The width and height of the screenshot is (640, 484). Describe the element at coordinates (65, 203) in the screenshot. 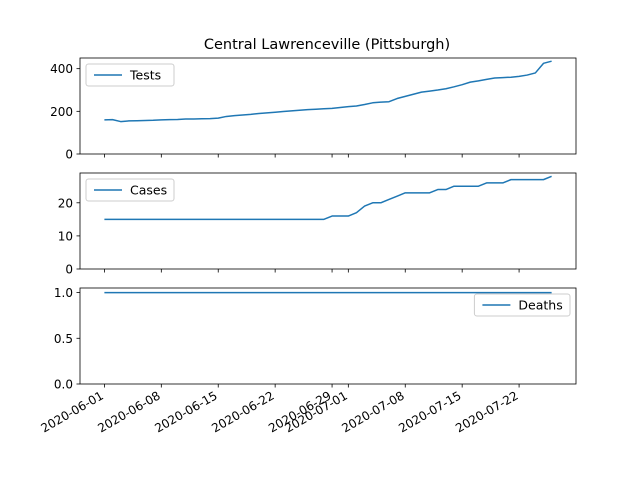

I see `y-tick-label: 20` at that location.